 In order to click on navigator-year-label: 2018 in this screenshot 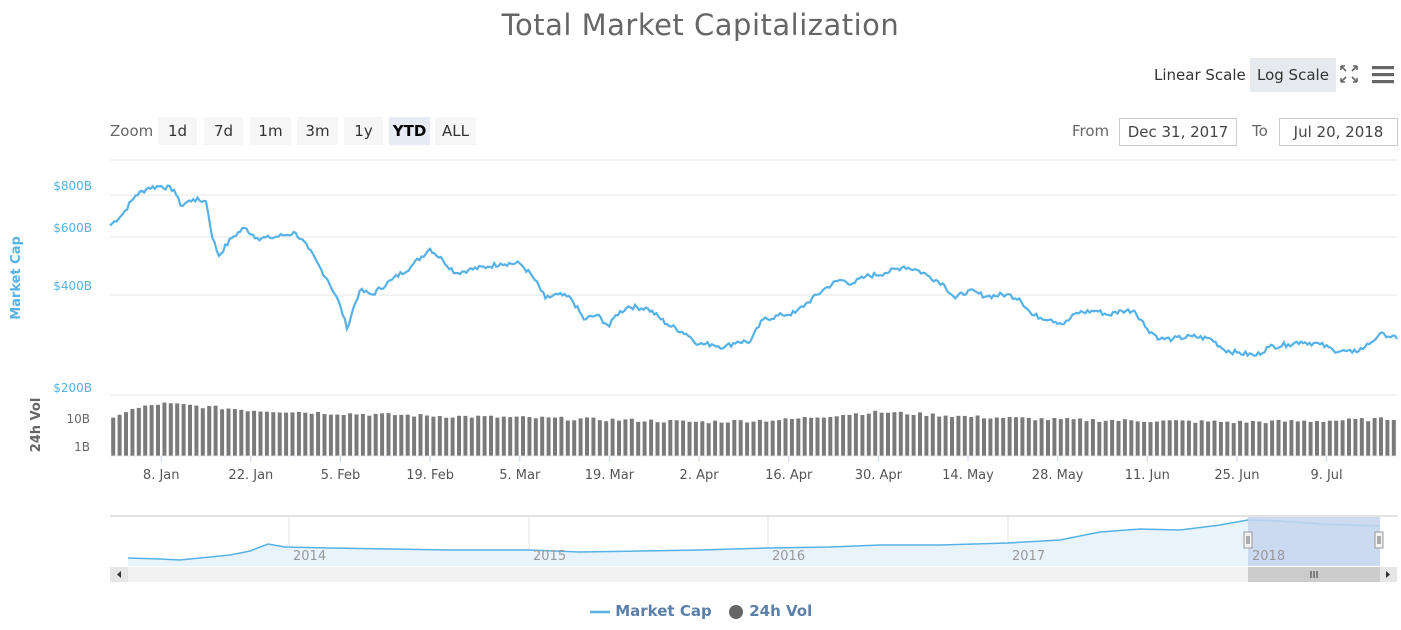, I will do `click(1268, 556)`.